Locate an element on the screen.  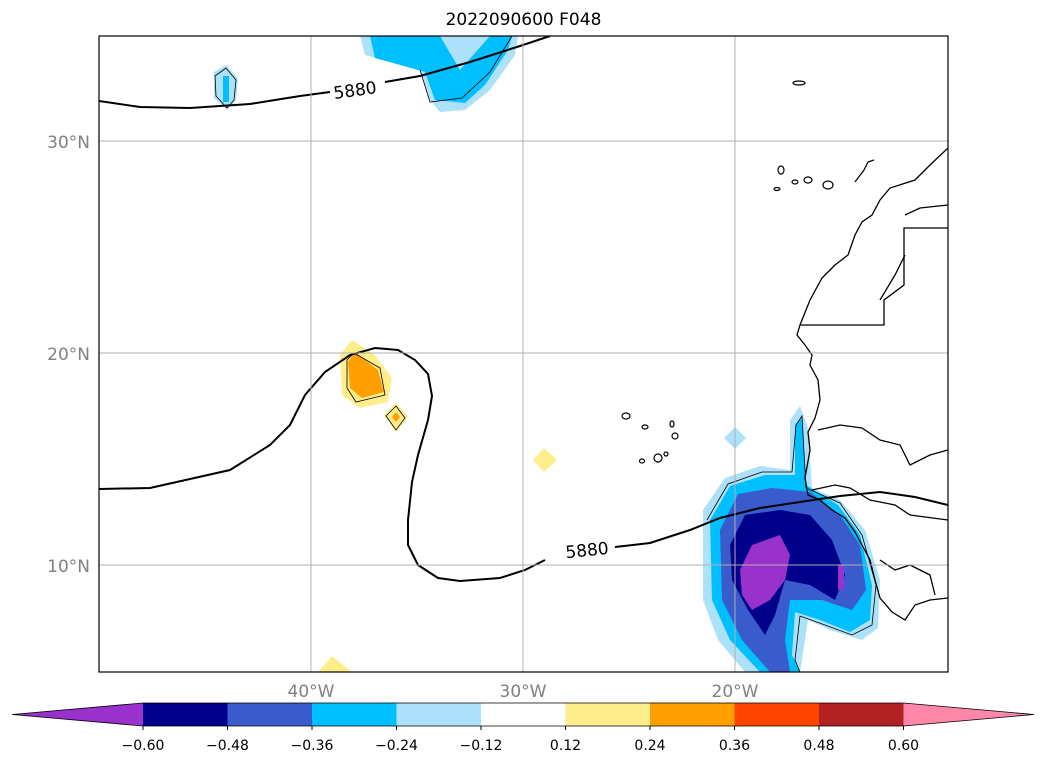
outline-small-blob is located at coordinates (225, 88).